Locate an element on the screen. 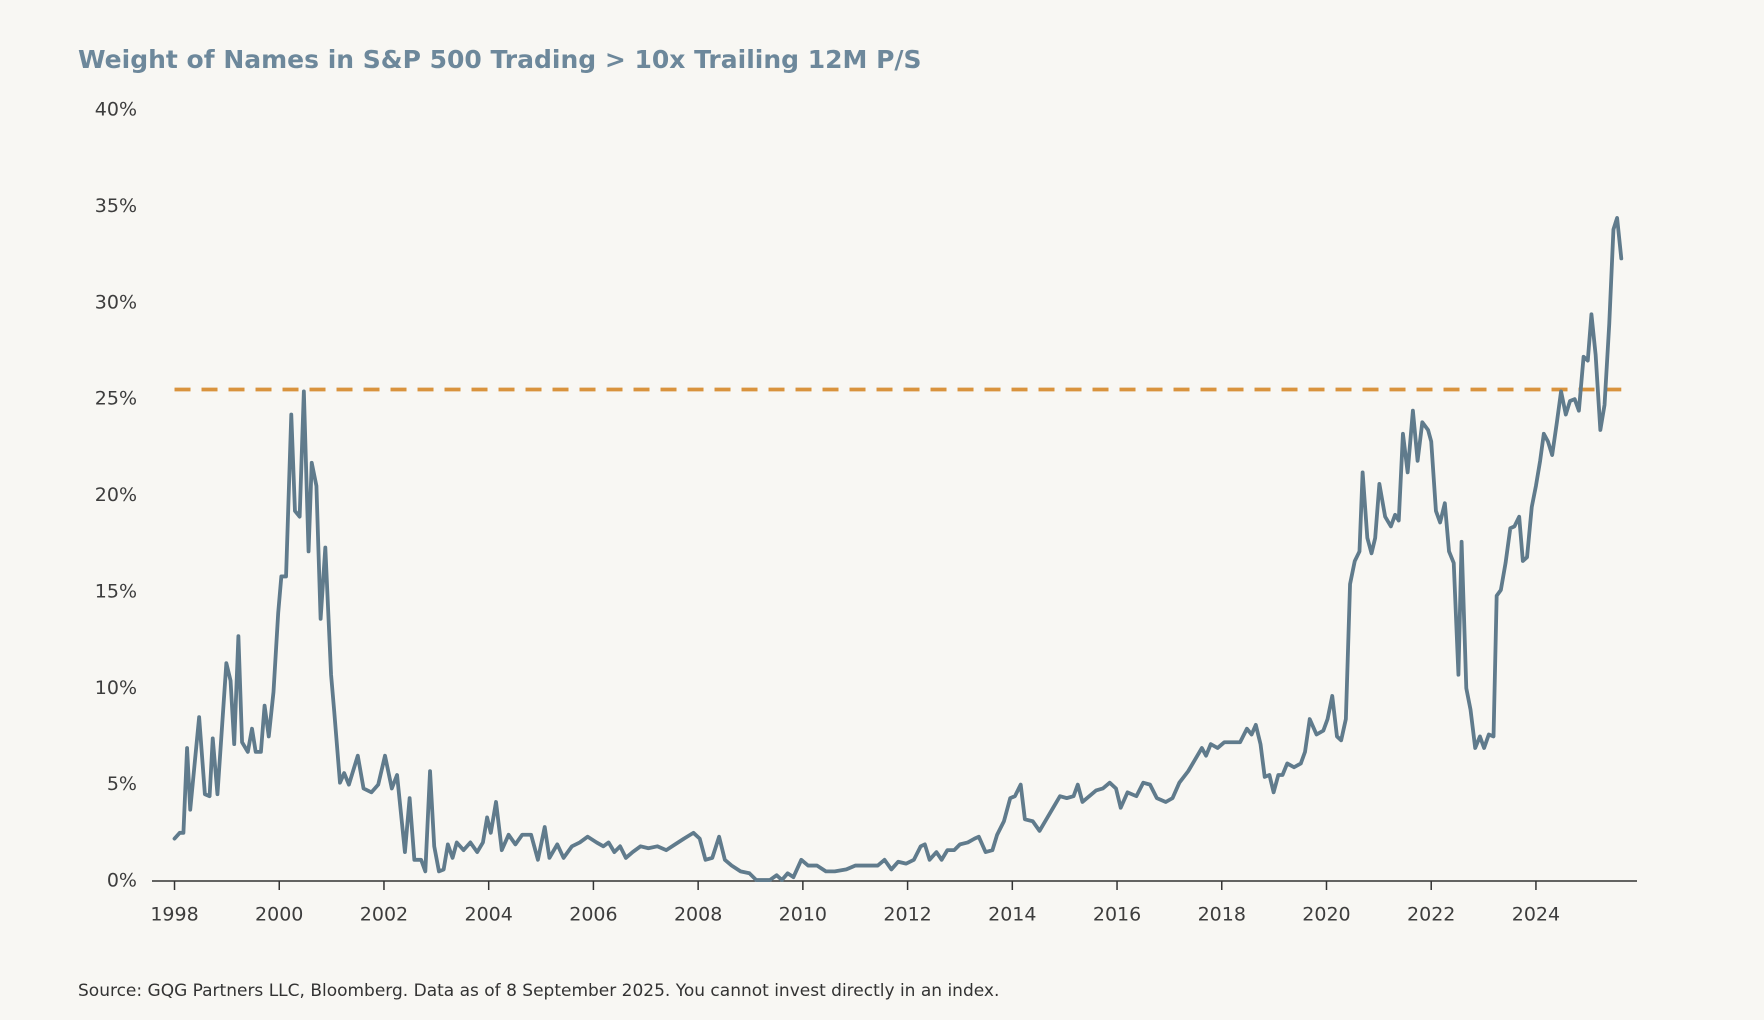 The width and height of the screenshot is (1764, 1020). y-tick-label: 35% is located at coordinates (116, 206).